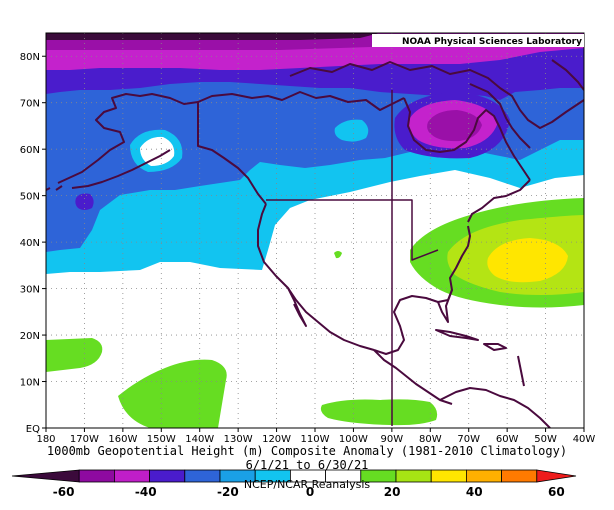 The height and width of the screenshot is (510, 614). What do you see at coordinates (297, 307) in the screenshot?
I see `baja-coast` at bounding box center [297, 307].